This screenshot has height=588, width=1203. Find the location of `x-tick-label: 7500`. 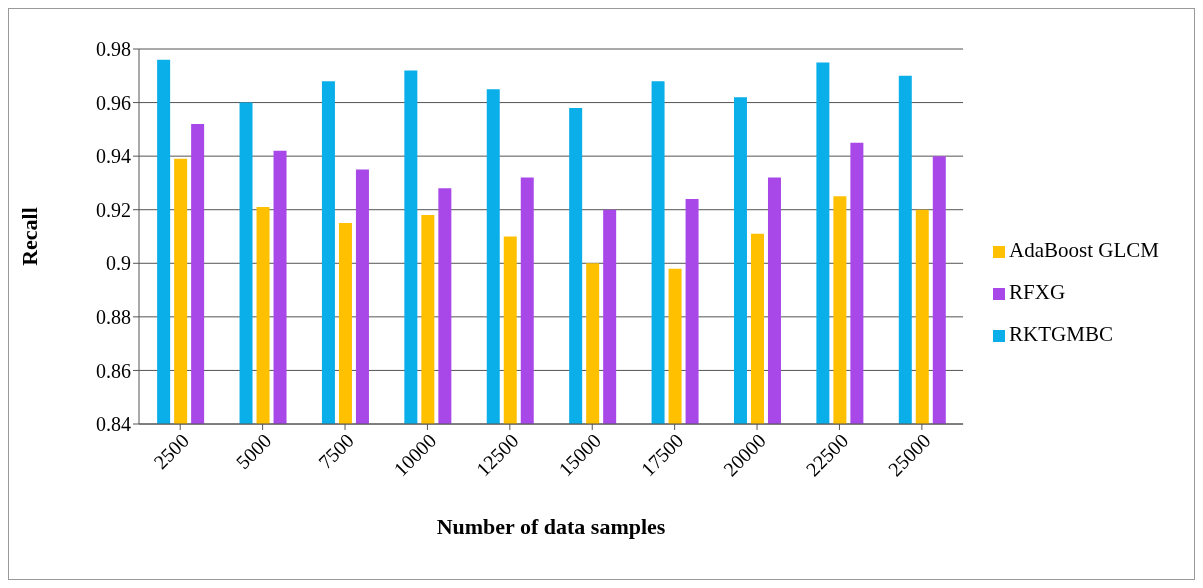

x-tick-label: 7500 is located at coordinates (336, 451).